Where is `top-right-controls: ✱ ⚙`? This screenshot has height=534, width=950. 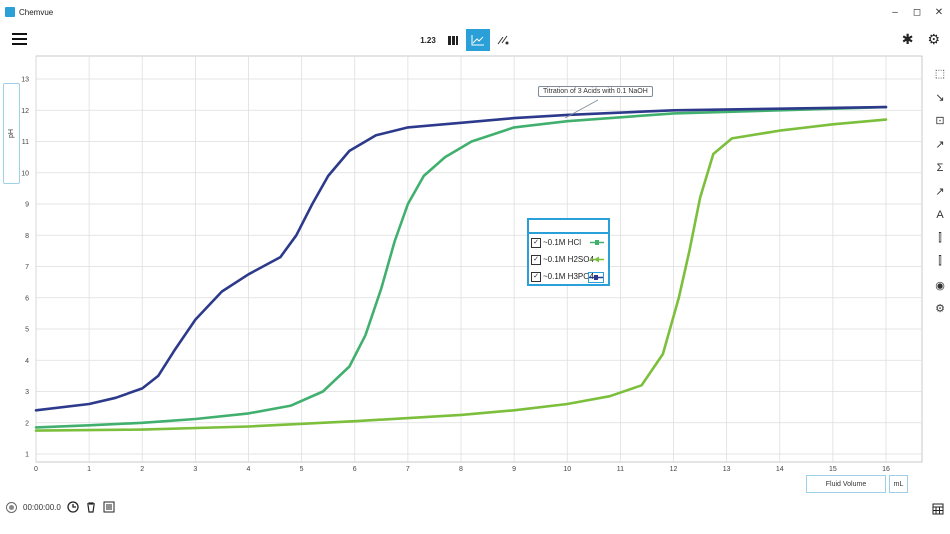
top-right-controls: ✱ ⚙ is located at coordinates (921, 39).